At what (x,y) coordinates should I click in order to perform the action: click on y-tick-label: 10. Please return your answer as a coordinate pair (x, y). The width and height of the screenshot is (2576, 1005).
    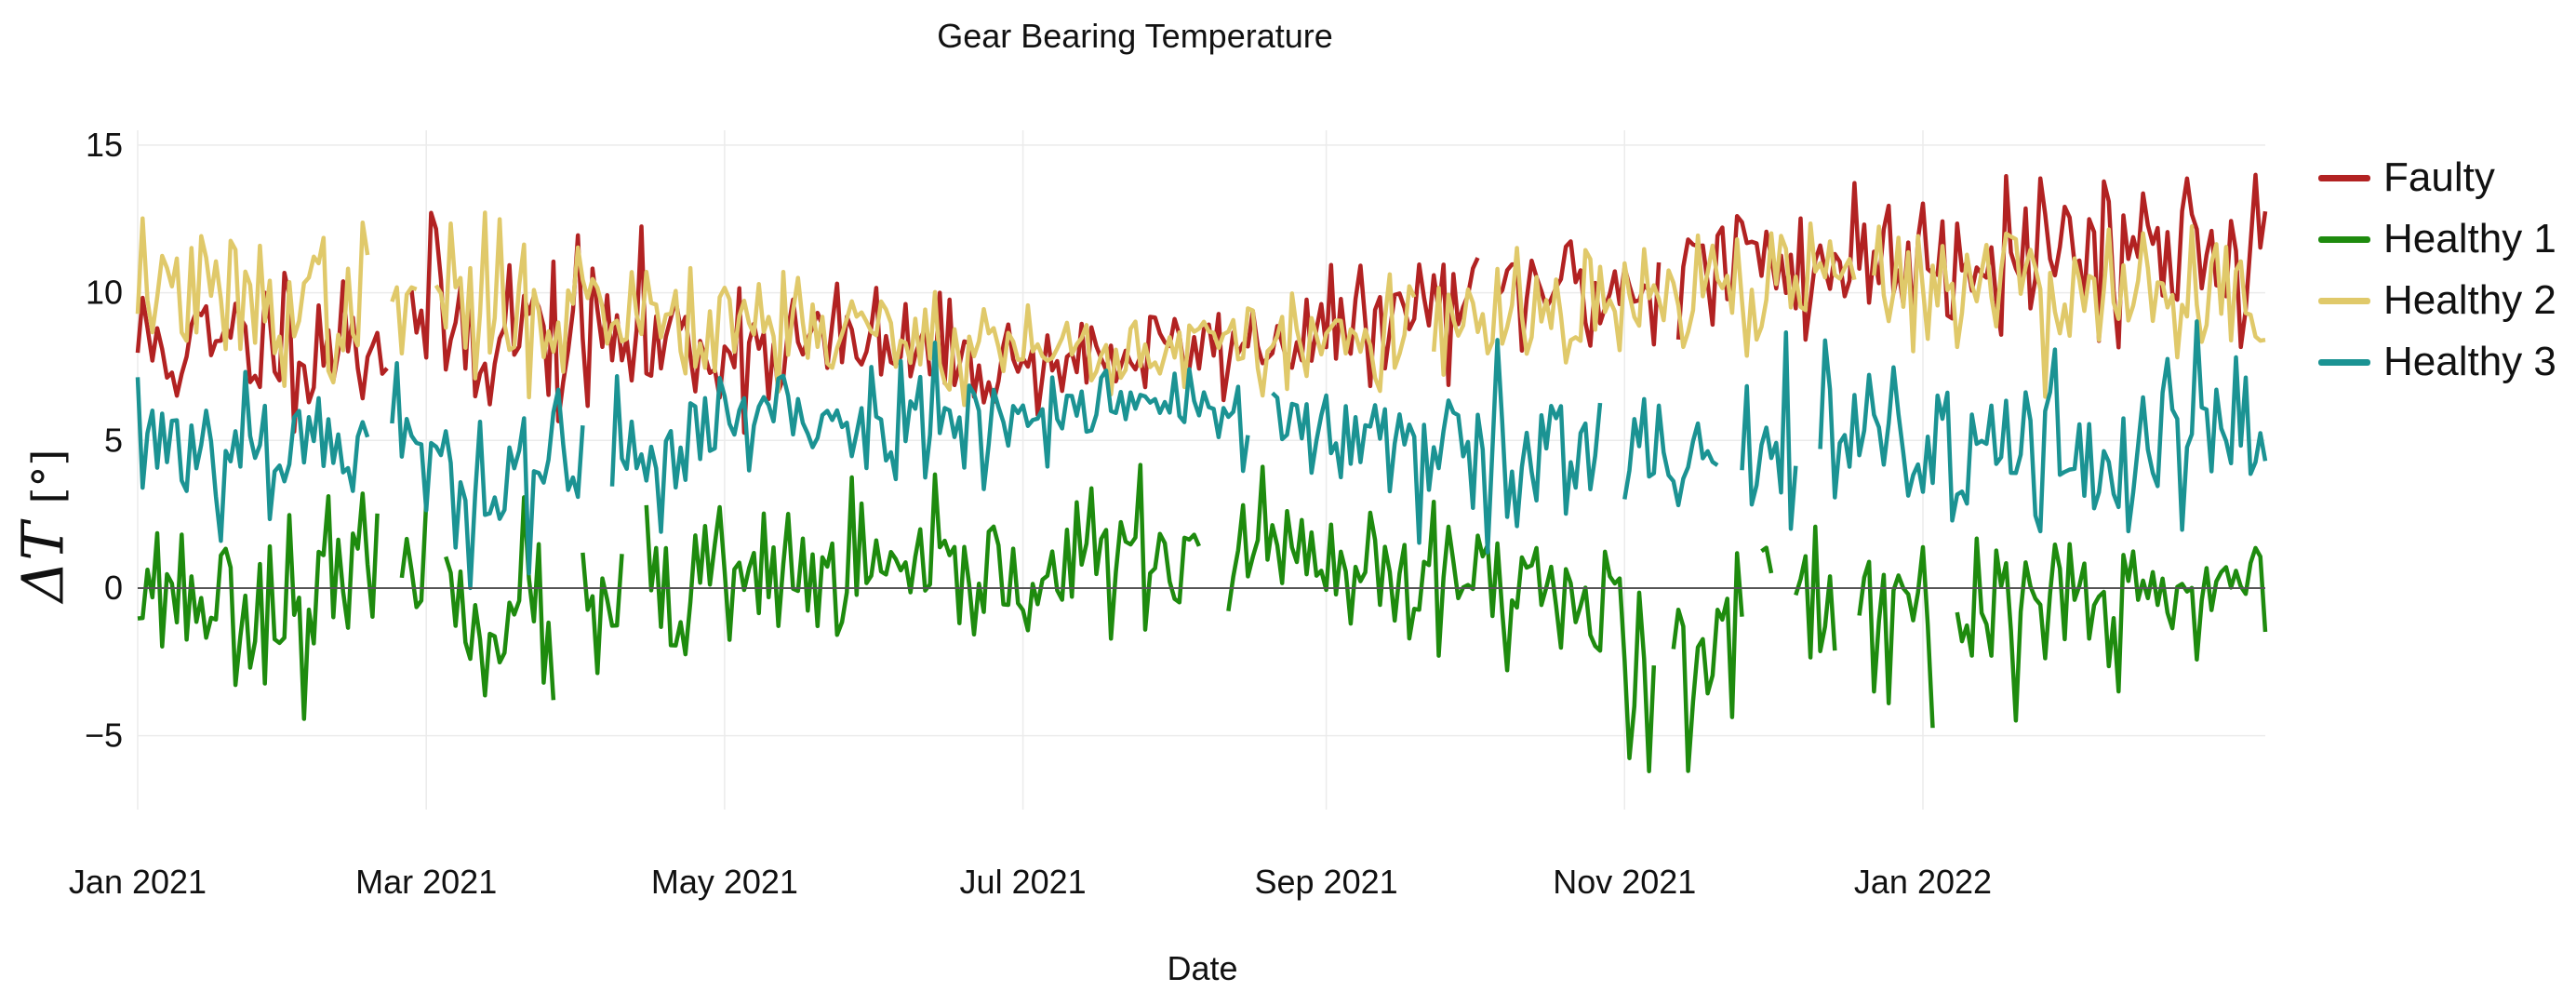
    Looking at the image, I should click on (104, 293).